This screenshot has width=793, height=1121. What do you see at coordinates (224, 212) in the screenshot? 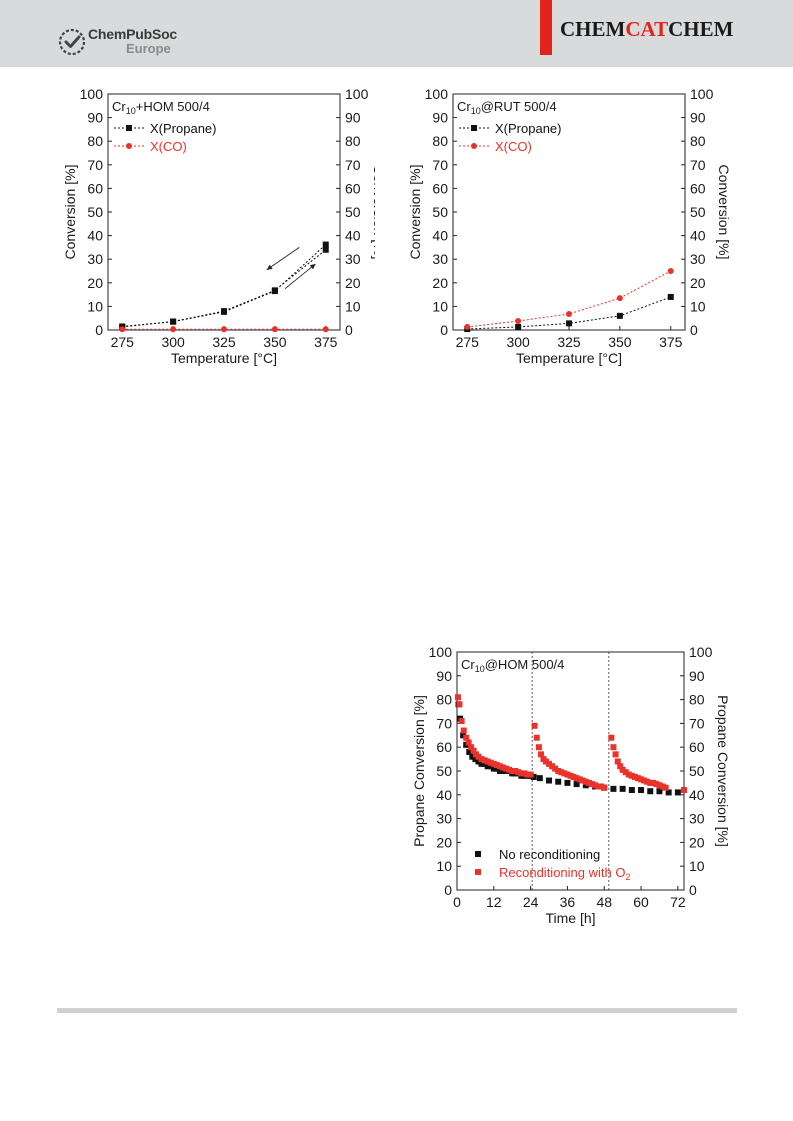
I see `plot-frame` at bounding box center [224, 212].